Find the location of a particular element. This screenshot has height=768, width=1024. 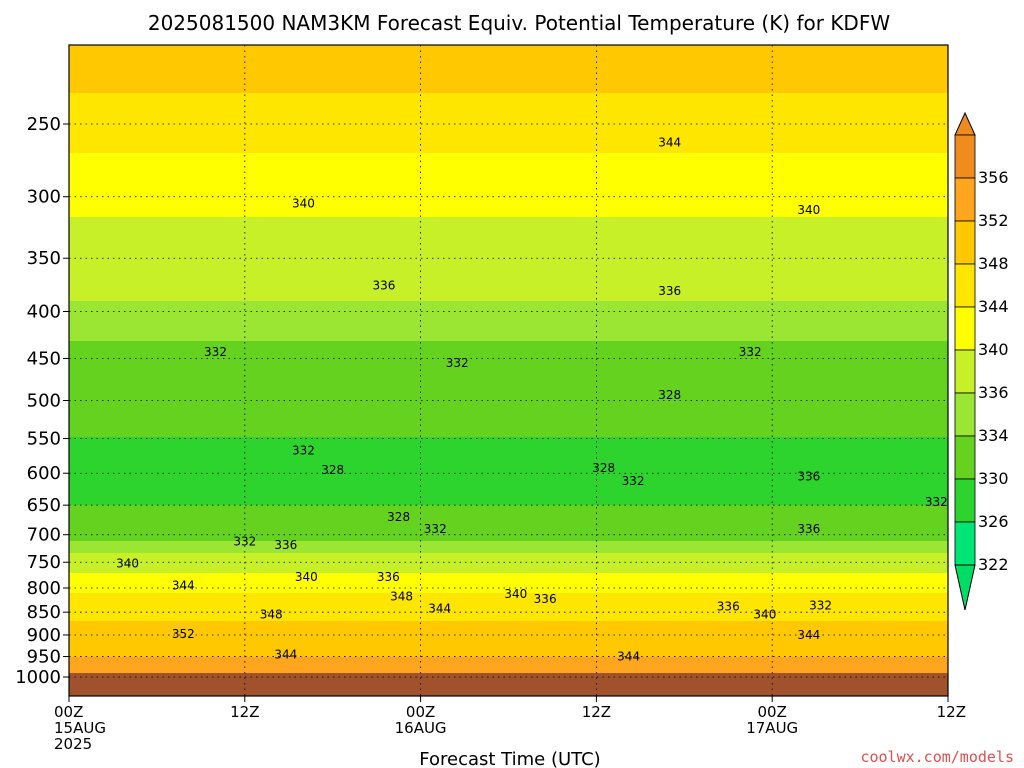

y-tick-label: 700 is located at coordinates (44, 535).